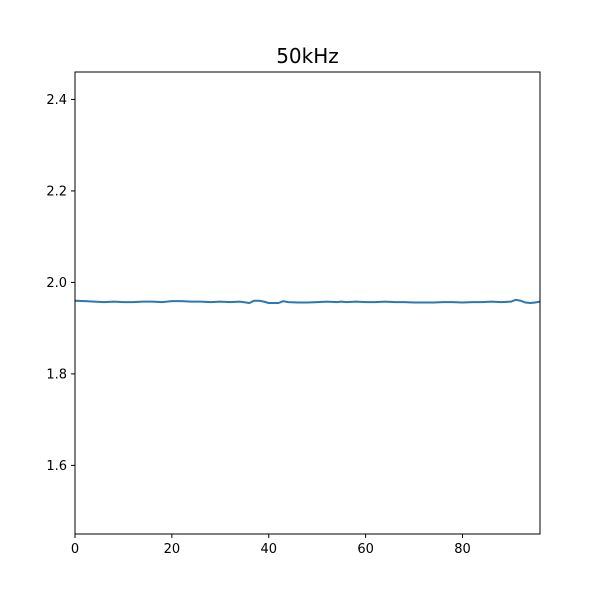 The image size is (600, 600). Describe the element at coordinates (307, 56) in the screenshot. I see `chart-title: 50kHz` at that location.